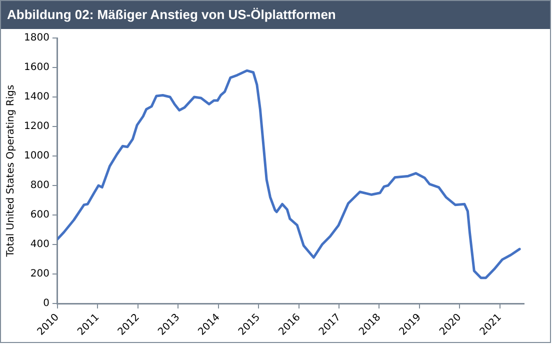 Image resolution: width=553 pixels, height=345 pixels. What do you see at coordinates (37, 126) in the screenshot?
I see `y-tick-label: 1200` at bounding box center [37, 126].